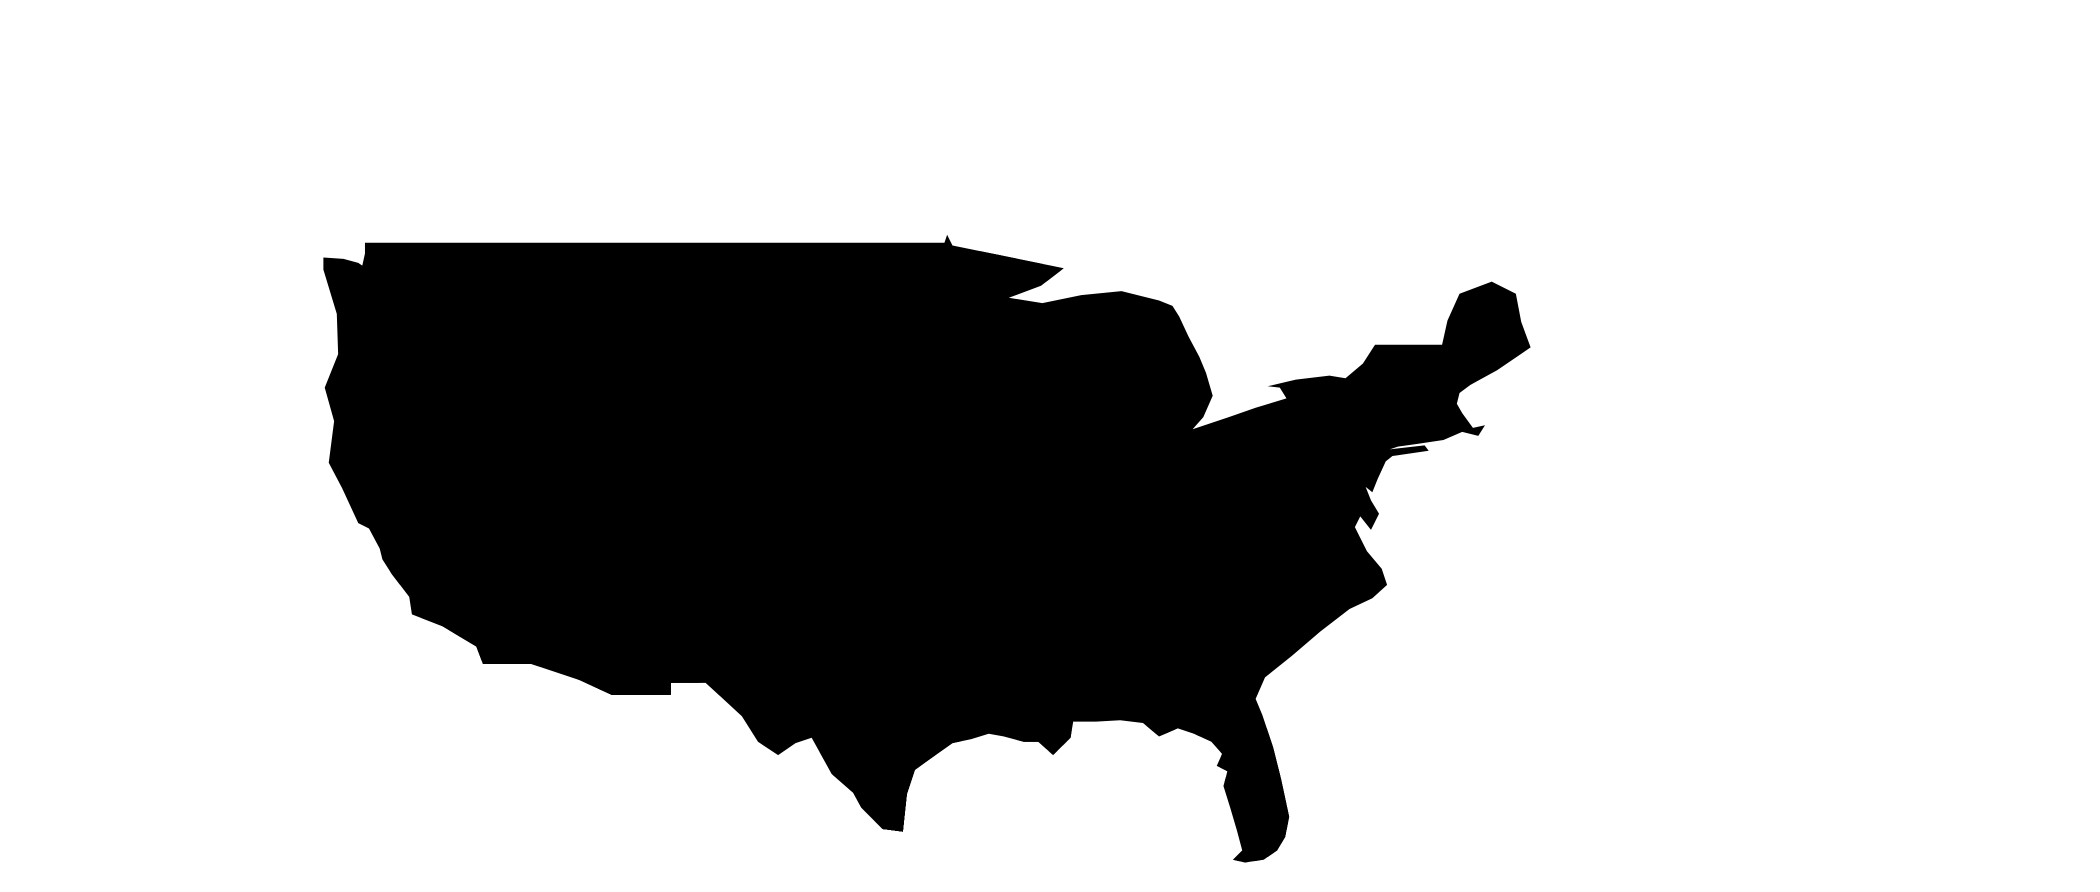 The image size is (2100, 892). I want to click on lake-michigan, so click(1113, 375).